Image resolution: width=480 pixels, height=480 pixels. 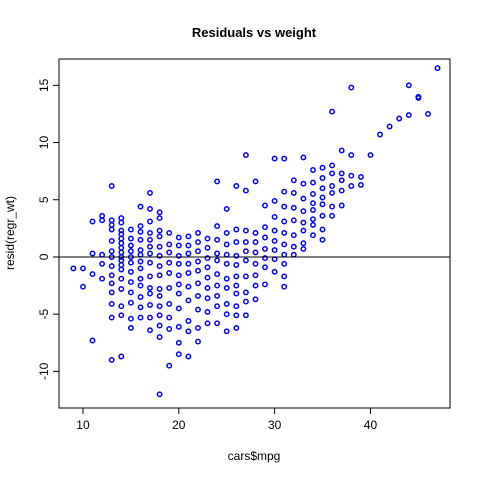 I want to click on y-tick-label: 15, so click(x=44, y=85).